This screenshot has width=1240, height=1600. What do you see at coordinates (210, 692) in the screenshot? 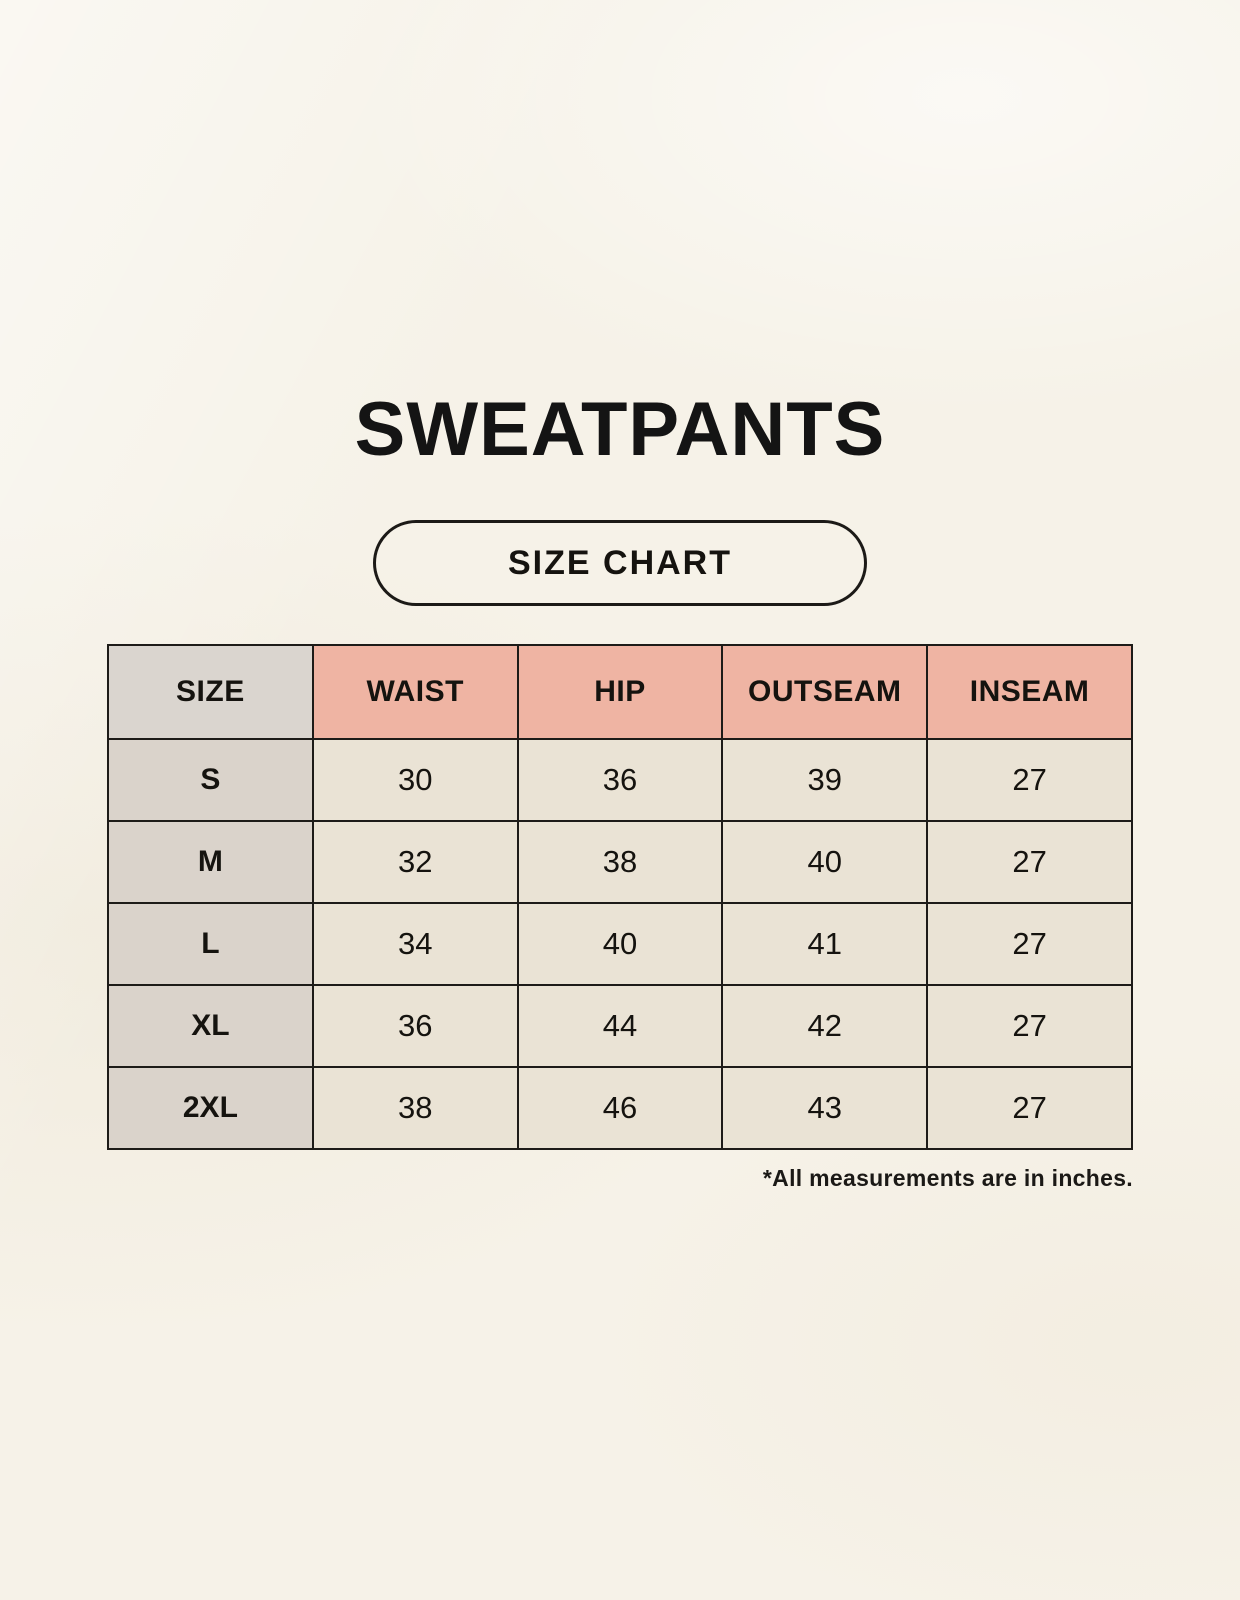
I see `column-header-size: SIZE` at bounding box center [210, 692].